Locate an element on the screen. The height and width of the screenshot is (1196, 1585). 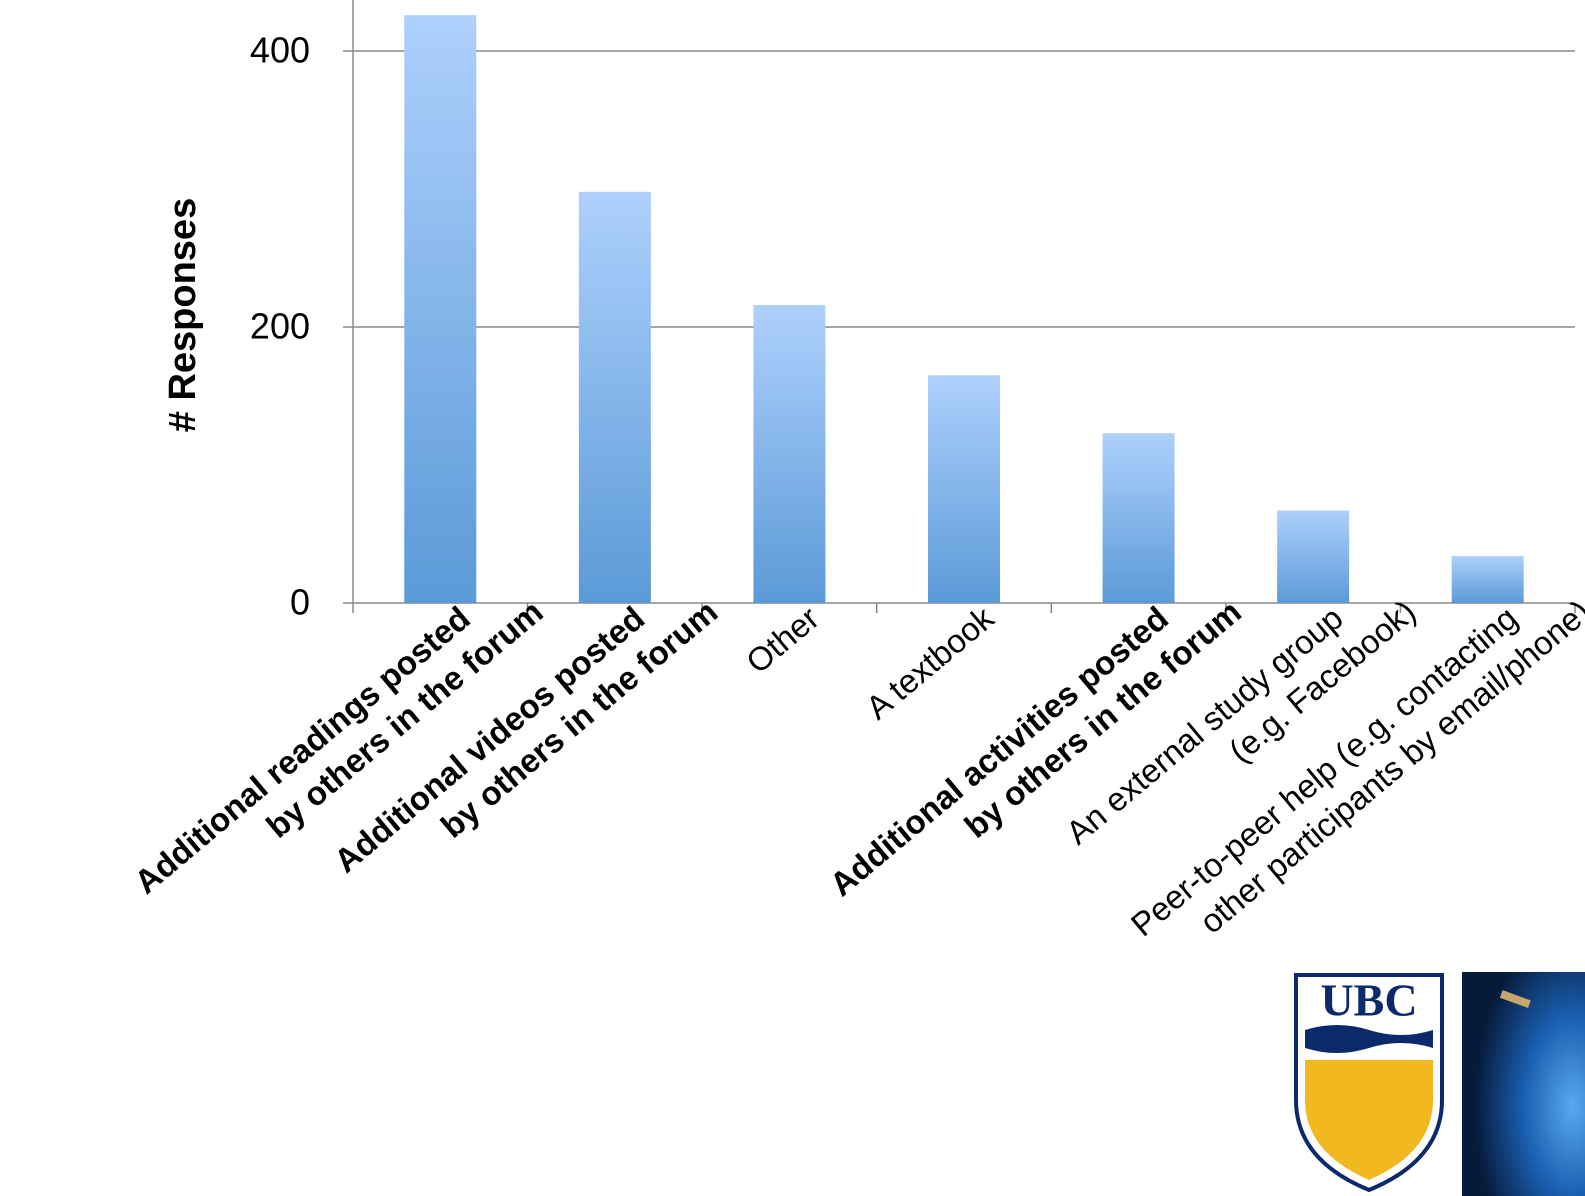
x-tick-label: Other is located at coordinates (782, 639).